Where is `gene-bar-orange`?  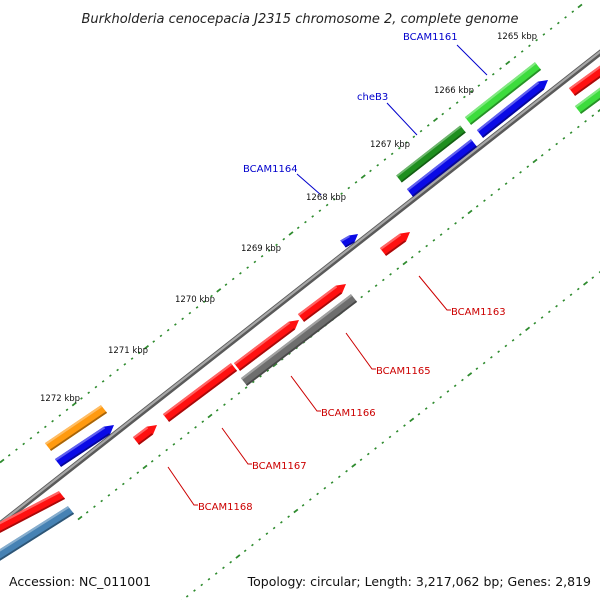
gene-bar-orange is located at coordinates (76, 428).